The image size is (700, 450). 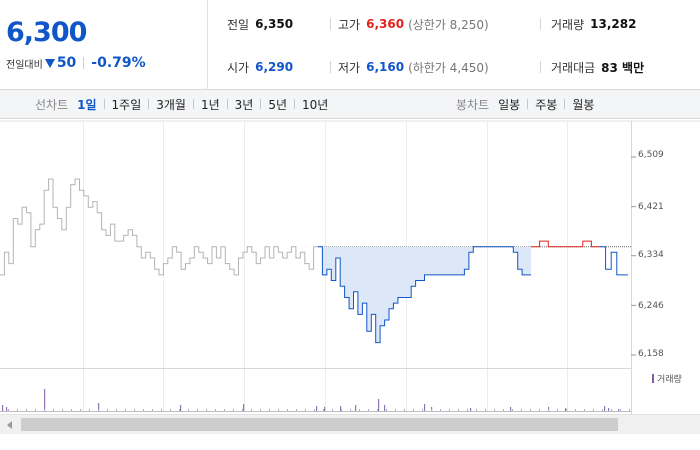 What do you see at coordinates (278, 104) in the screenshot?
I see `tab-5-years: 5년` at bounding box center [278, 104].